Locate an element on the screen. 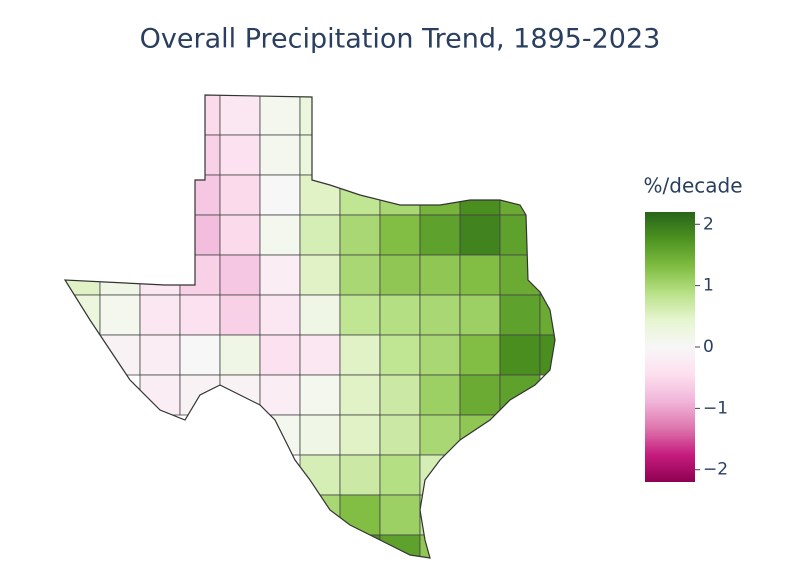 The image size is (800, 583). chart-title: Overall Precipitation Trend, 1895-2023 is located at coordinates (400, 39).